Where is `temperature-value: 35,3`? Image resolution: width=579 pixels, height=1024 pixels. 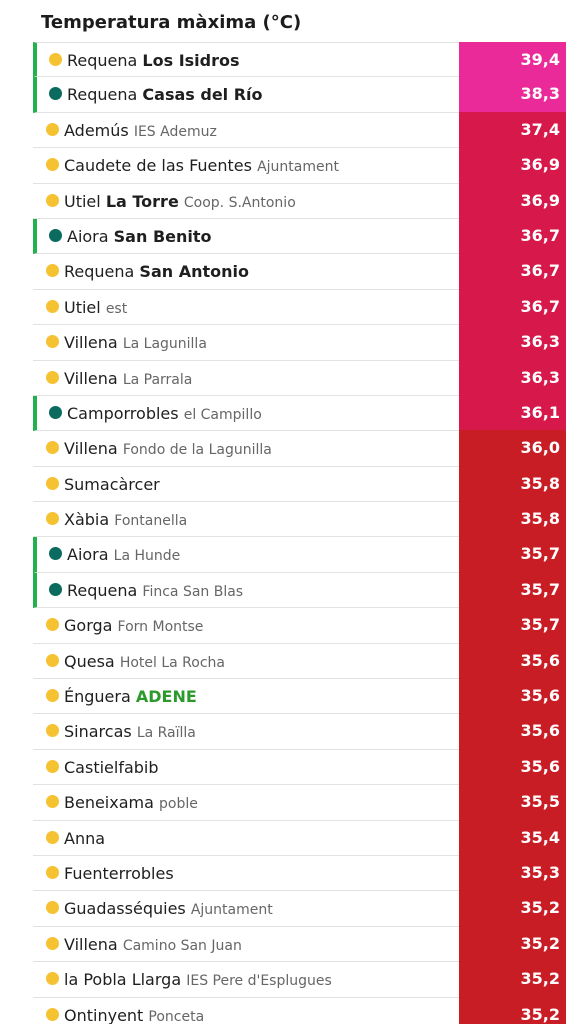
temperature-value: 35,3 is located at coordinates (512, 872).